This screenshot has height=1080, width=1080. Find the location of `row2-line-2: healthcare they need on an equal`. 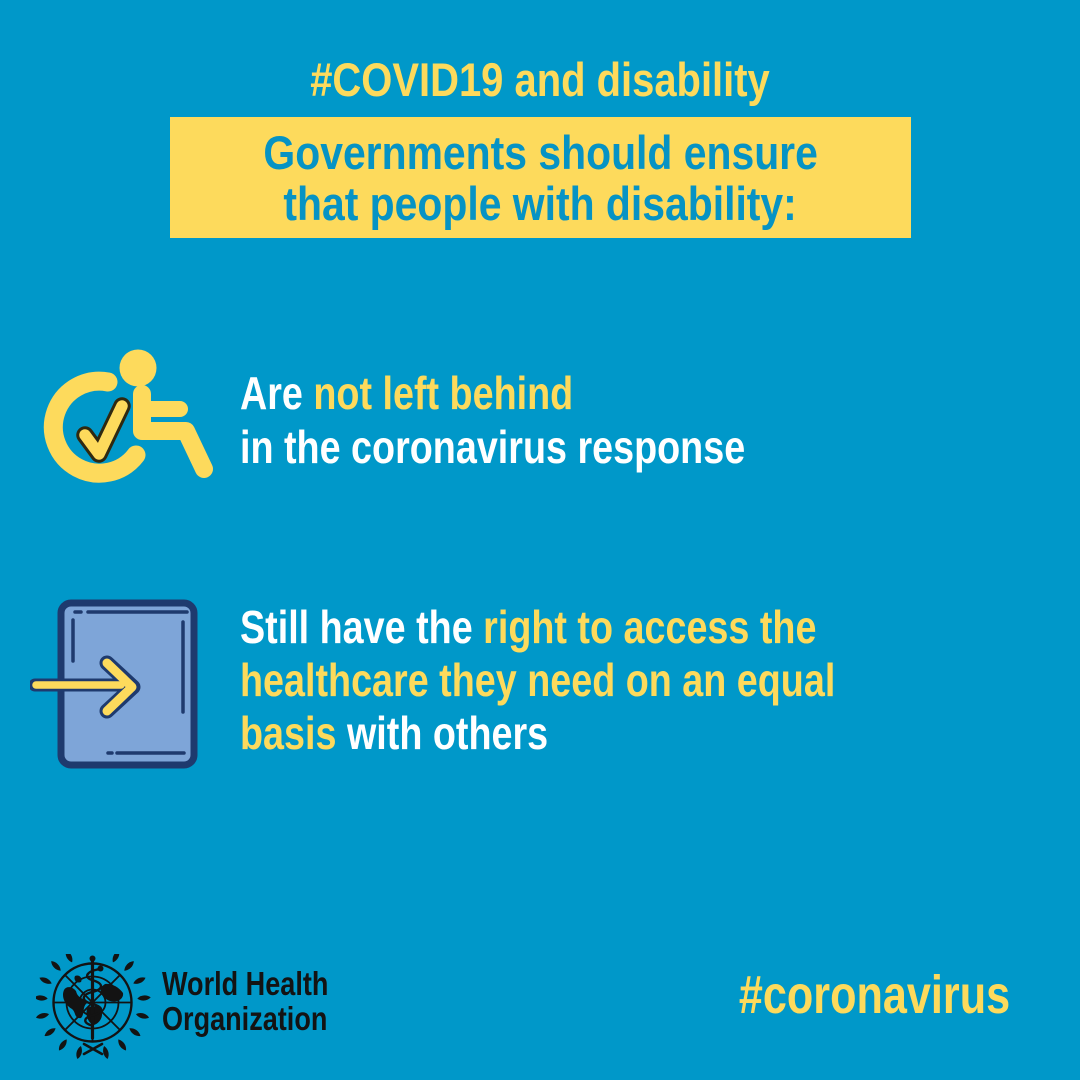

row2-line-2: healthcare they need on an equal is located at coordinates (537, 680).